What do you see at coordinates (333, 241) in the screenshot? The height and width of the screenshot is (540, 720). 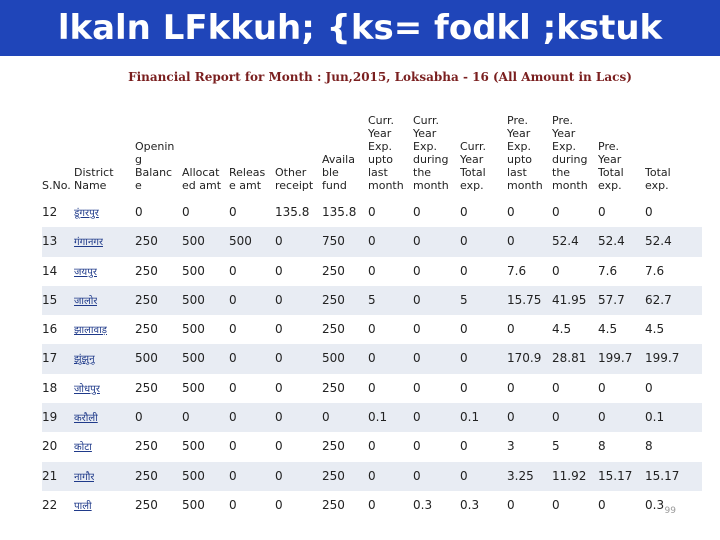 I see `table-cell: 750` at bounding box center [333, 241].